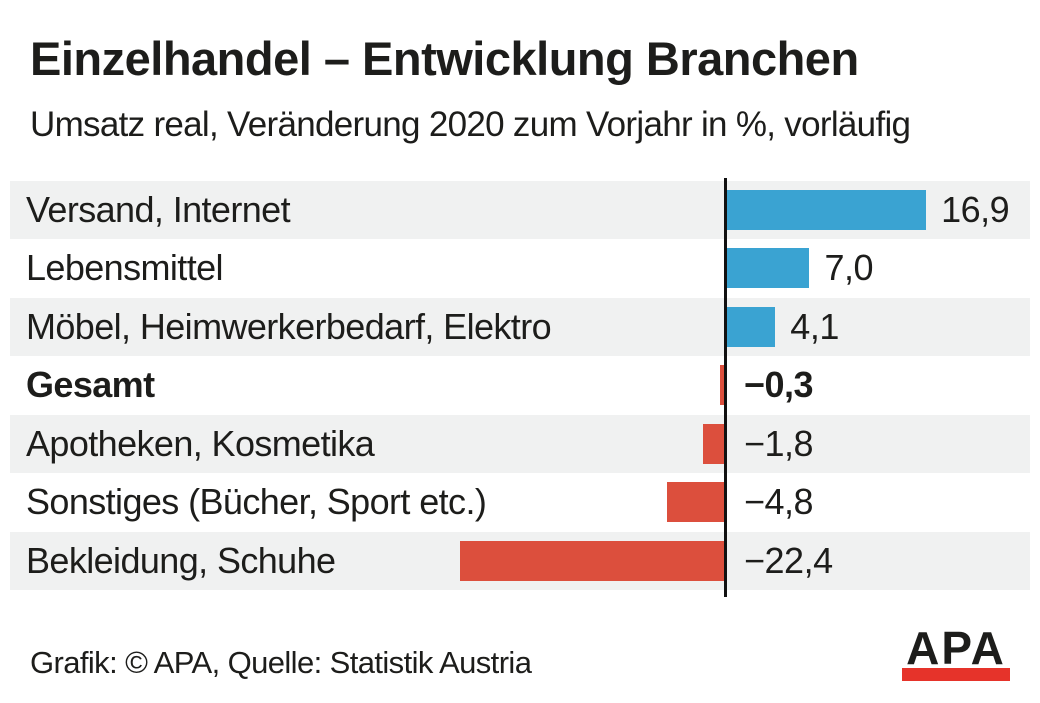  What do you see at coordinates (256, 502) in the screenshot?
I see `row-label: Sonstiges (Bücher, Sport etc.)` at bounding box center [256, 502].